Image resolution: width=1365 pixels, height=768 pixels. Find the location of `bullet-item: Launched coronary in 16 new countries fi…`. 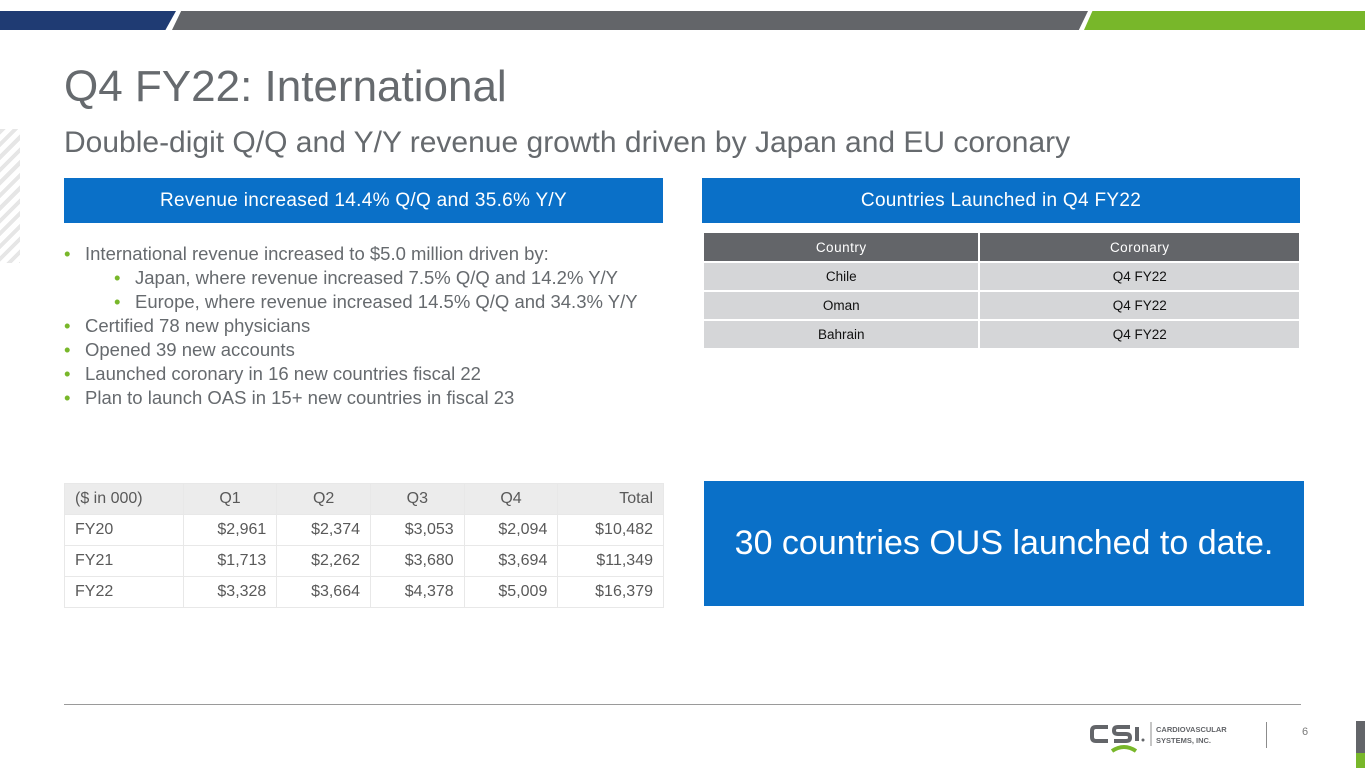

bullet-item: Launched coronary in 16 new countries fi… is located at coordinates (364, 374).